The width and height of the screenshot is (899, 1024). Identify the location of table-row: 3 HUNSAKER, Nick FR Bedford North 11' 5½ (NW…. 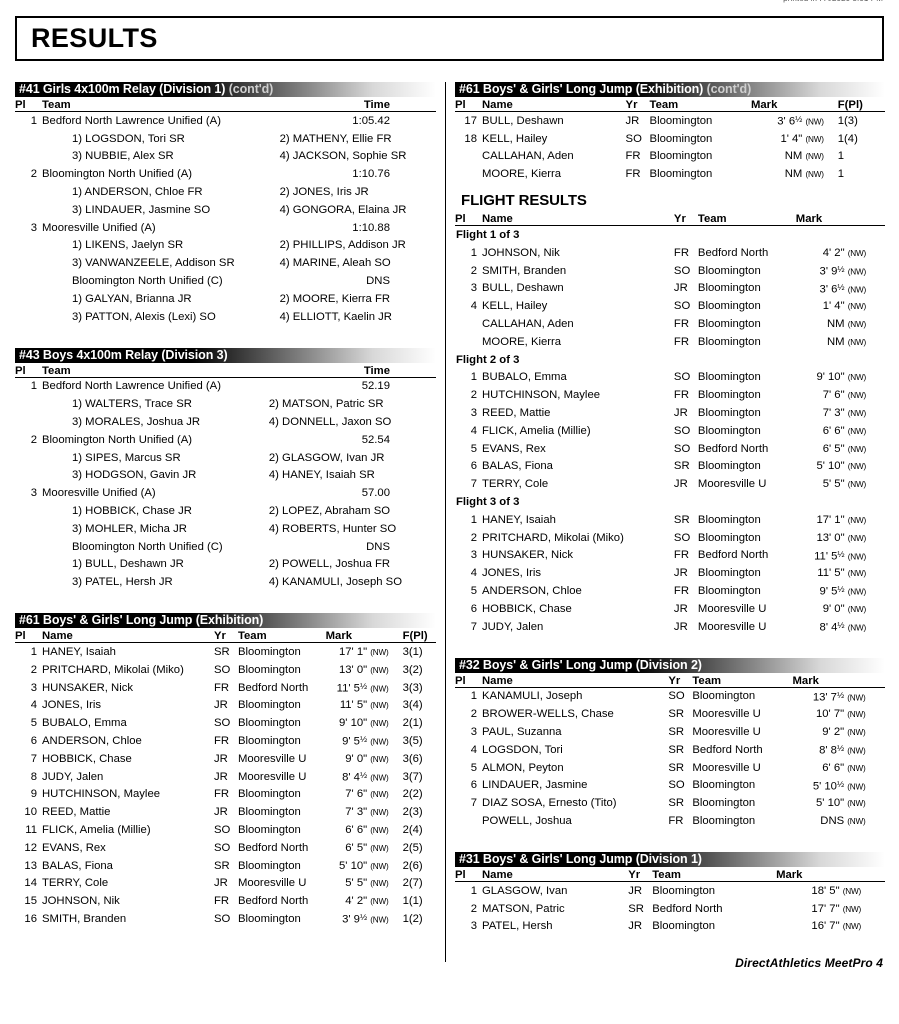
(225, 688).